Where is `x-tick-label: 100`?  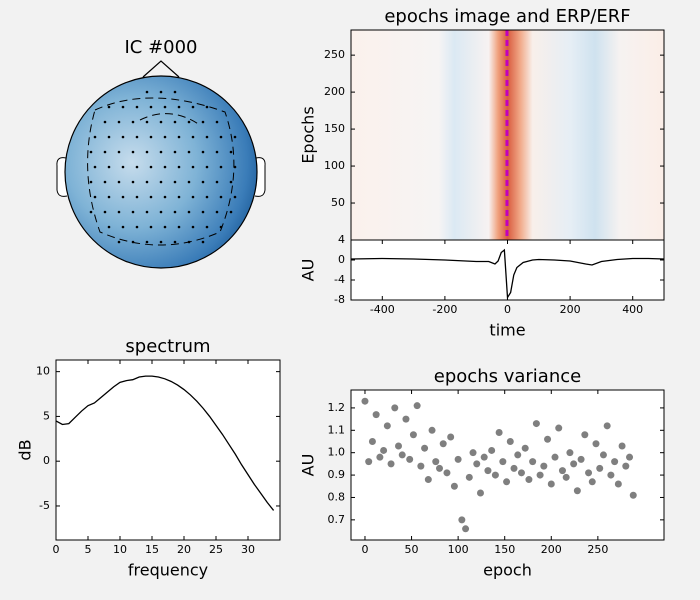 x-tick-label: 100 is located at coordinates (458, 549).